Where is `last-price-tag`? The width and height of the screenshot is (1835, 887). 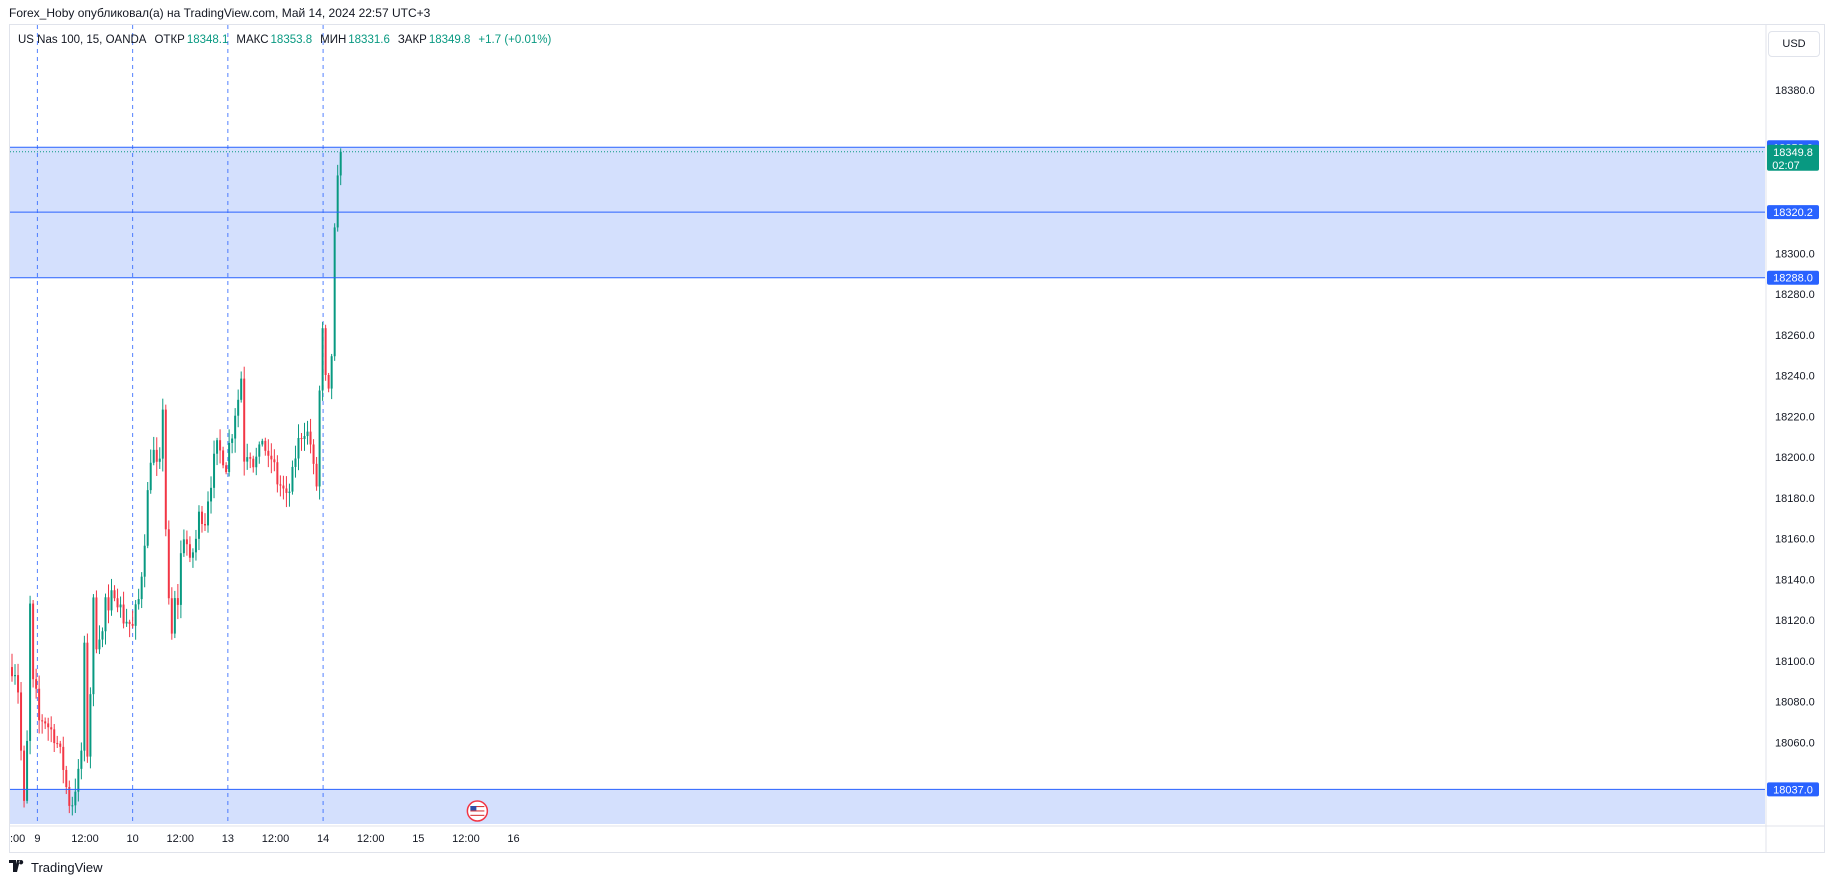
last-price-tag is located at coordinates (1793, 157).